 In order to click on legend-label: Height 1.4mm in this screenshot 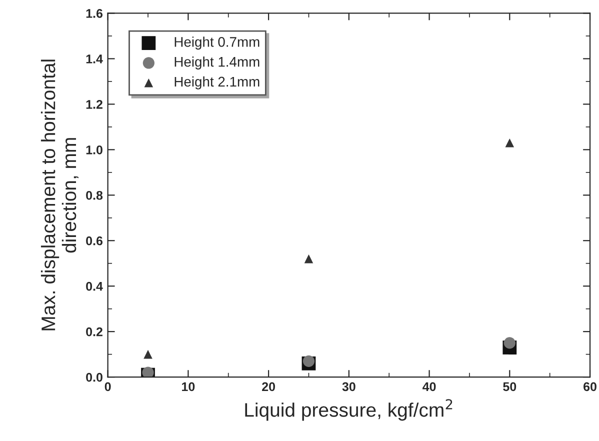, I will do `click(217, 63)`.